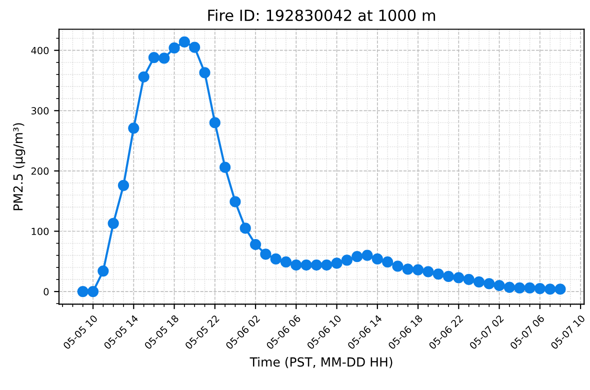  I want to click on y-tick-label: 400, so click(40, 50).